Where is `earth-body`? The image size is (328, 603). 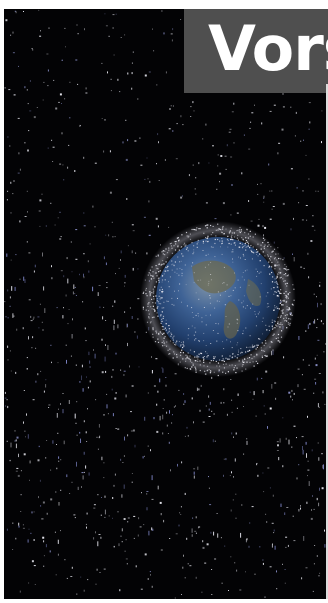 earth-body is located at coordinates (218, 299).